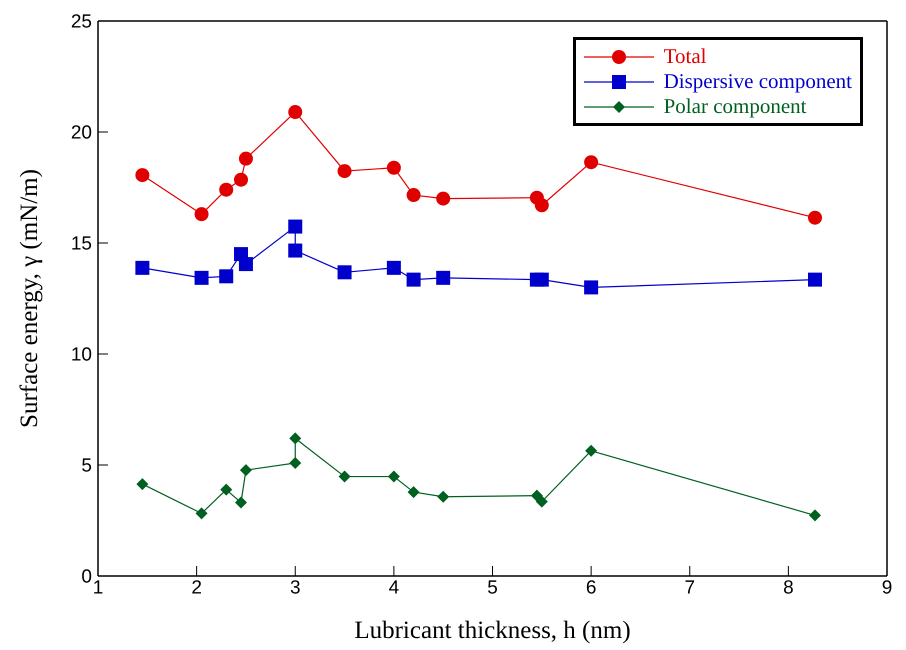 Image resolution: width=906 pixels, height=650 pixels. Describe the element at coordinates (394, 587) in the screenshot. I see `x-tick-label: 4` at that location.